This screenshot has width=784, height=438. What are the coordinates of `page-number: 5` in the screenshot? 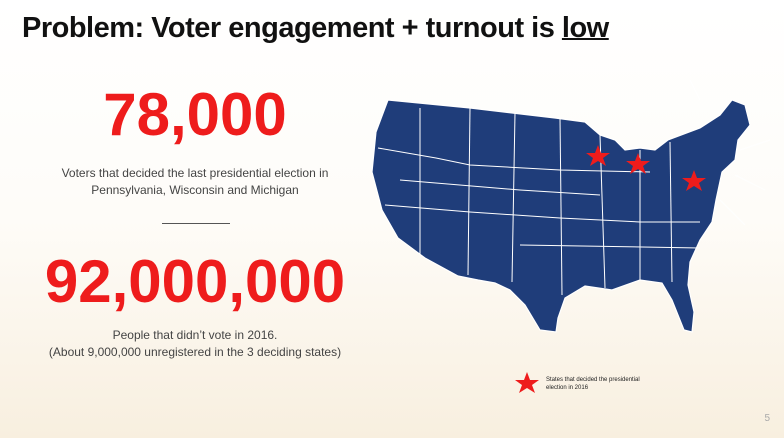 It's located at (767, 418).